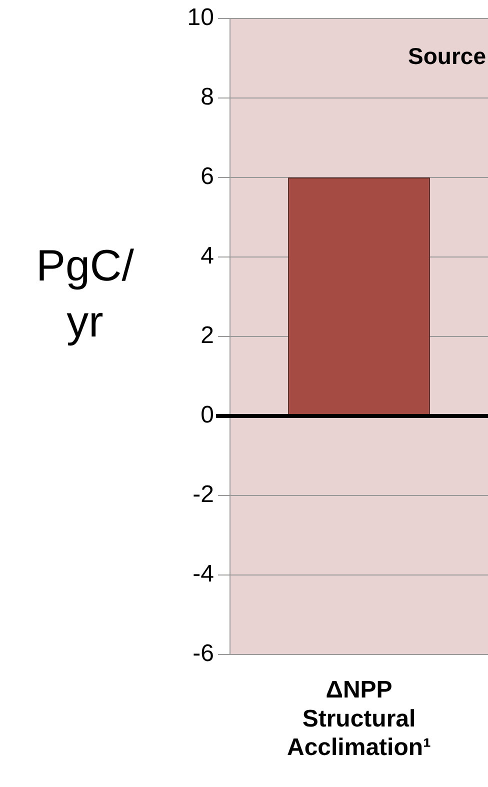 The image size is (488, 787). What do you see at coordinates (207, 336) in the screenshot?
I see `y-tick-label: 2` at bounding box center [207, 336].